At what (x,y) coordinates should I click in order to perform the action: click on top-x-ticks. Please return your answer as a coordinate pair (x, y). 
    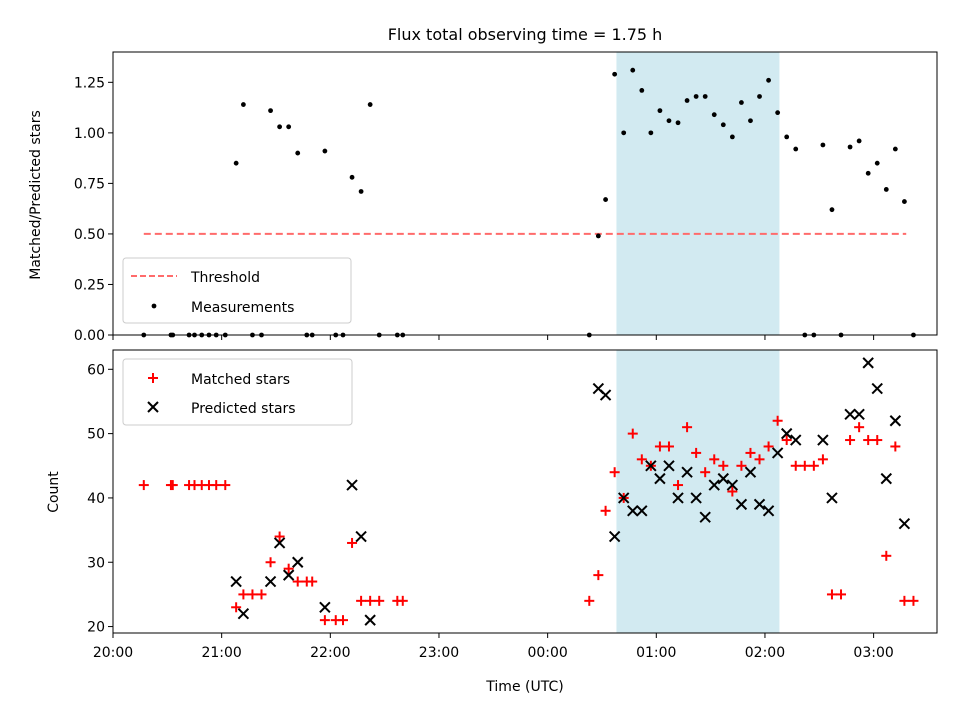
    Looking at the image, I should click on (493, 337).